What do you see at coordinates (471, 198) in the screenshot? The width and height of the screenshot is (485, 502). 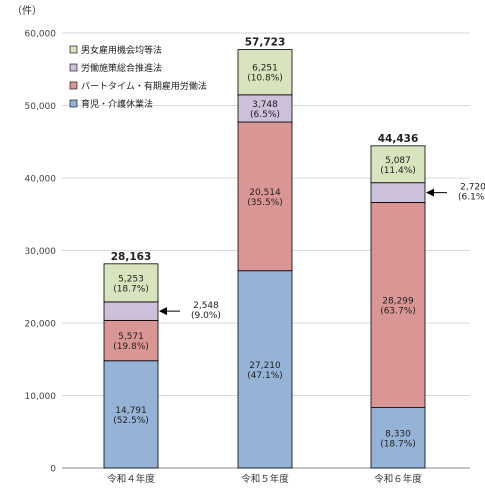 I see `data-label-percent: (6.1%)` at bounding box center [471, 198].